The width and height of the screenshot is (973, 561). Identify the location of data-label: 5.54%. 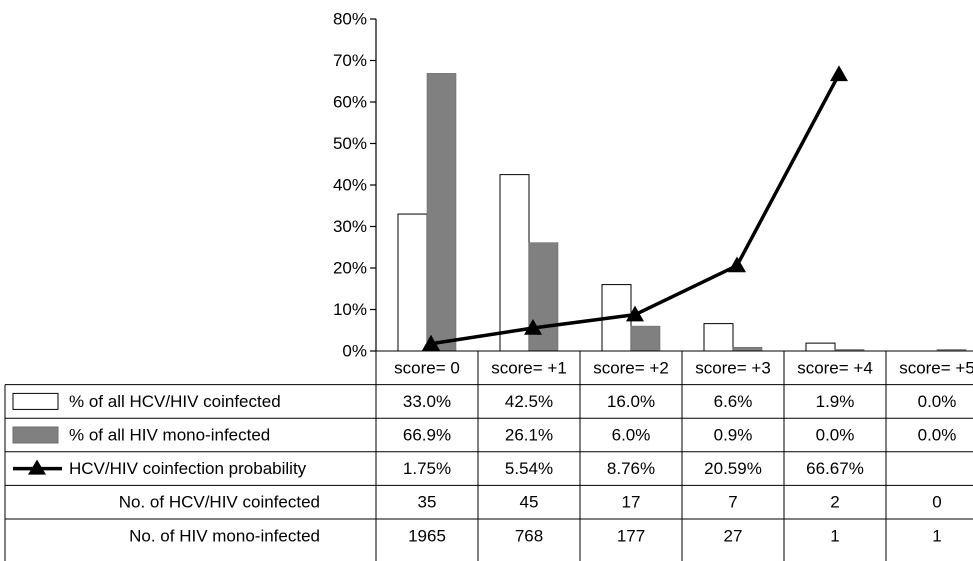
(529, 468).